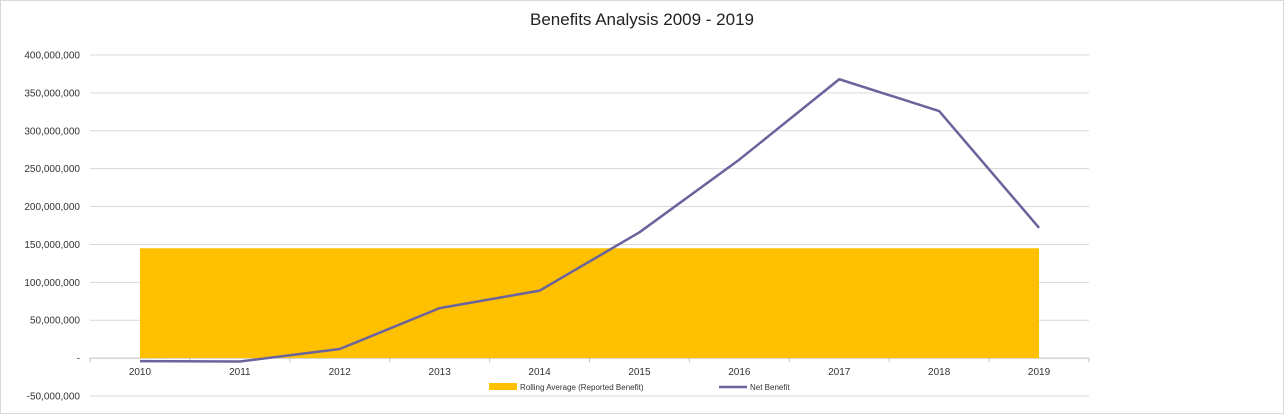 The image size is (1284, 414). I want to click on x-tick-label: 2013, so click(440, 372).